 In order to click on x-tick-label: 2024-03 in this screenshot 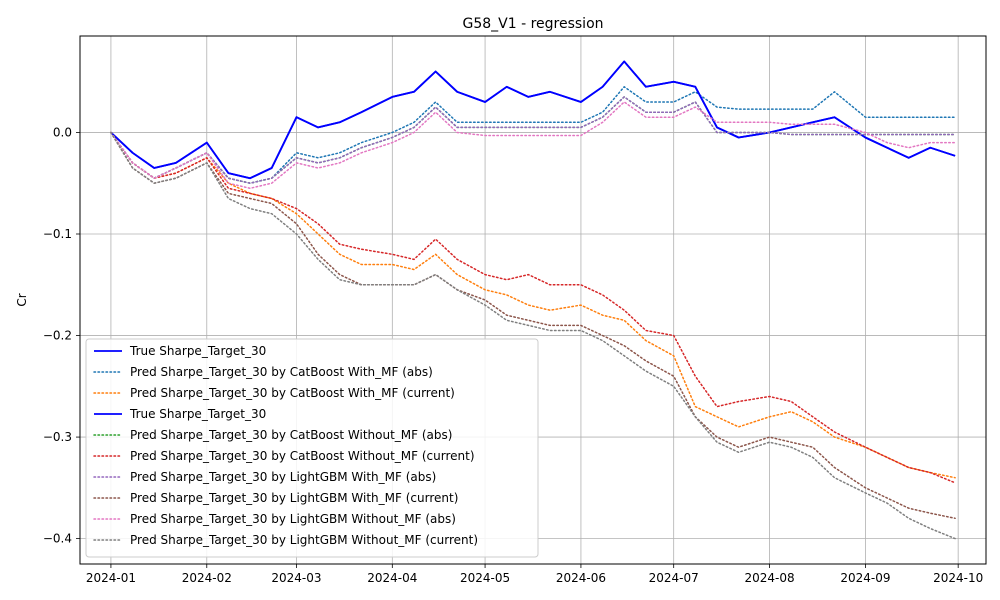, I will do `click(296, 578)`.